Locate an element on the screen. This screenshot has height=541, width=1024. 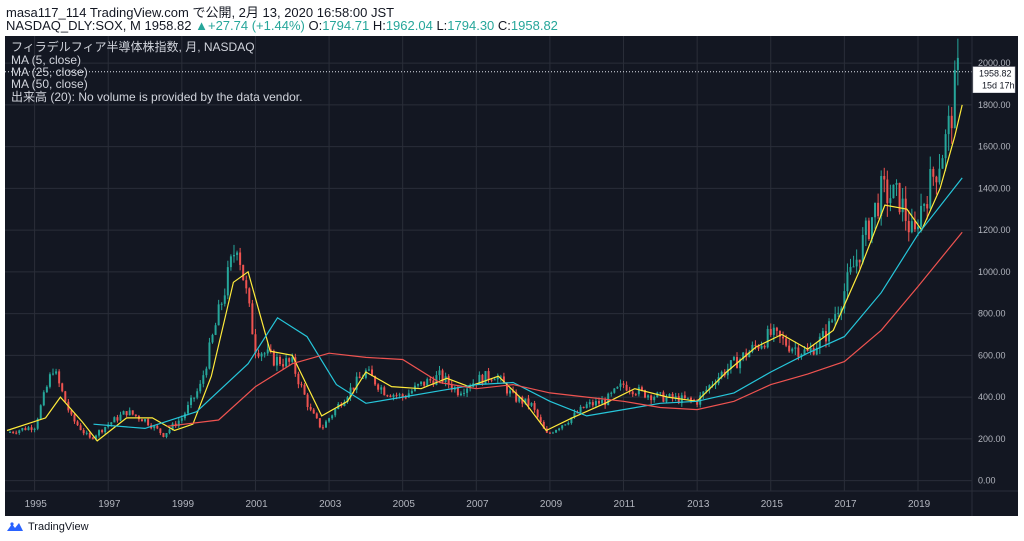
price-tick-label: 1800.00 is located at coordinates (994, 105).